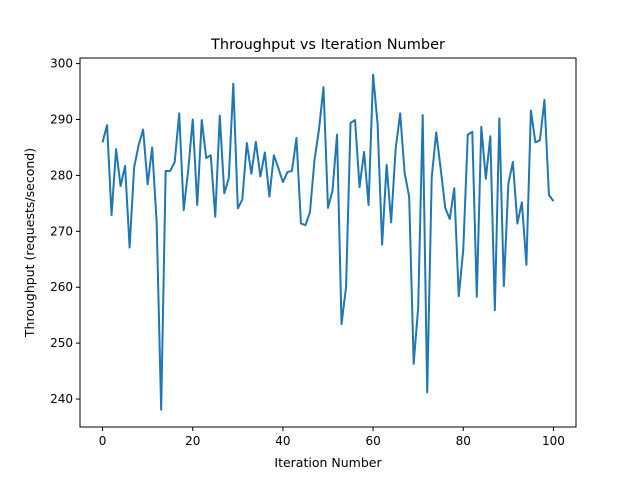  What do you see at coordinates (192, 441) in the screenshot?
I see `x-tick-label: 20` at bounding box center [192, 441].